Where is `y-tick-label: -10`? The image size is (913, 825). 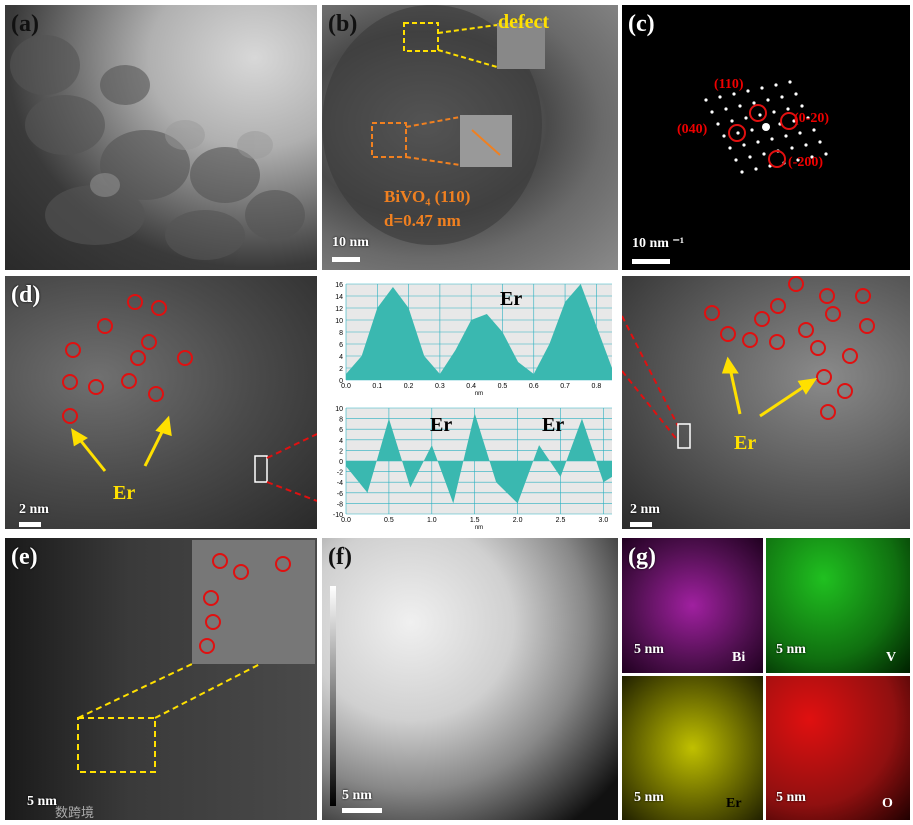
y-tick-label: -10 is located at coordinates (338, 515).